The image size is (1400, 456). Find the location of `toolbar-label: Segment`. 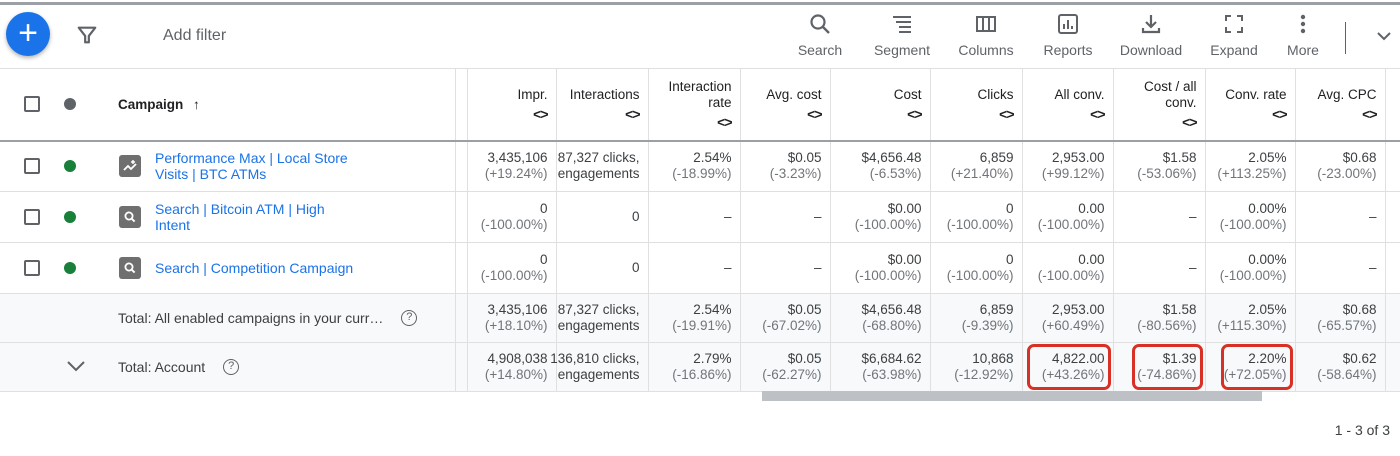

toolbar-label: Segment is located at coordinates (902, 50).